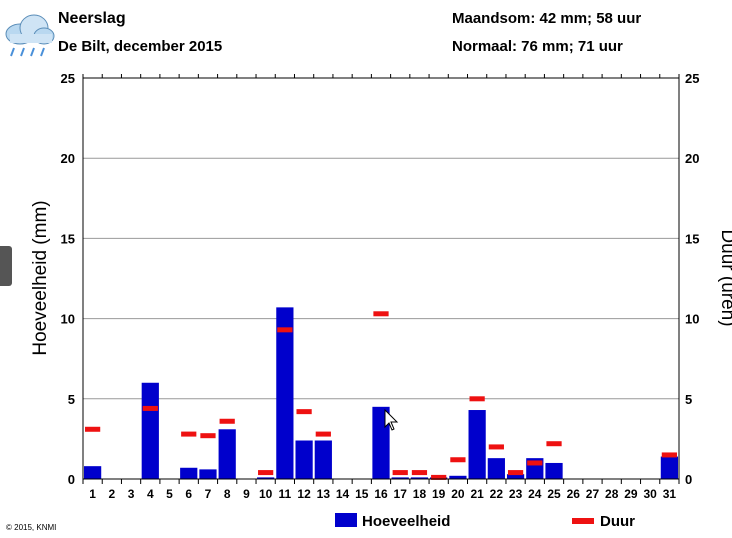  I want to click on rain-cloud-icon, so click(30, 35).